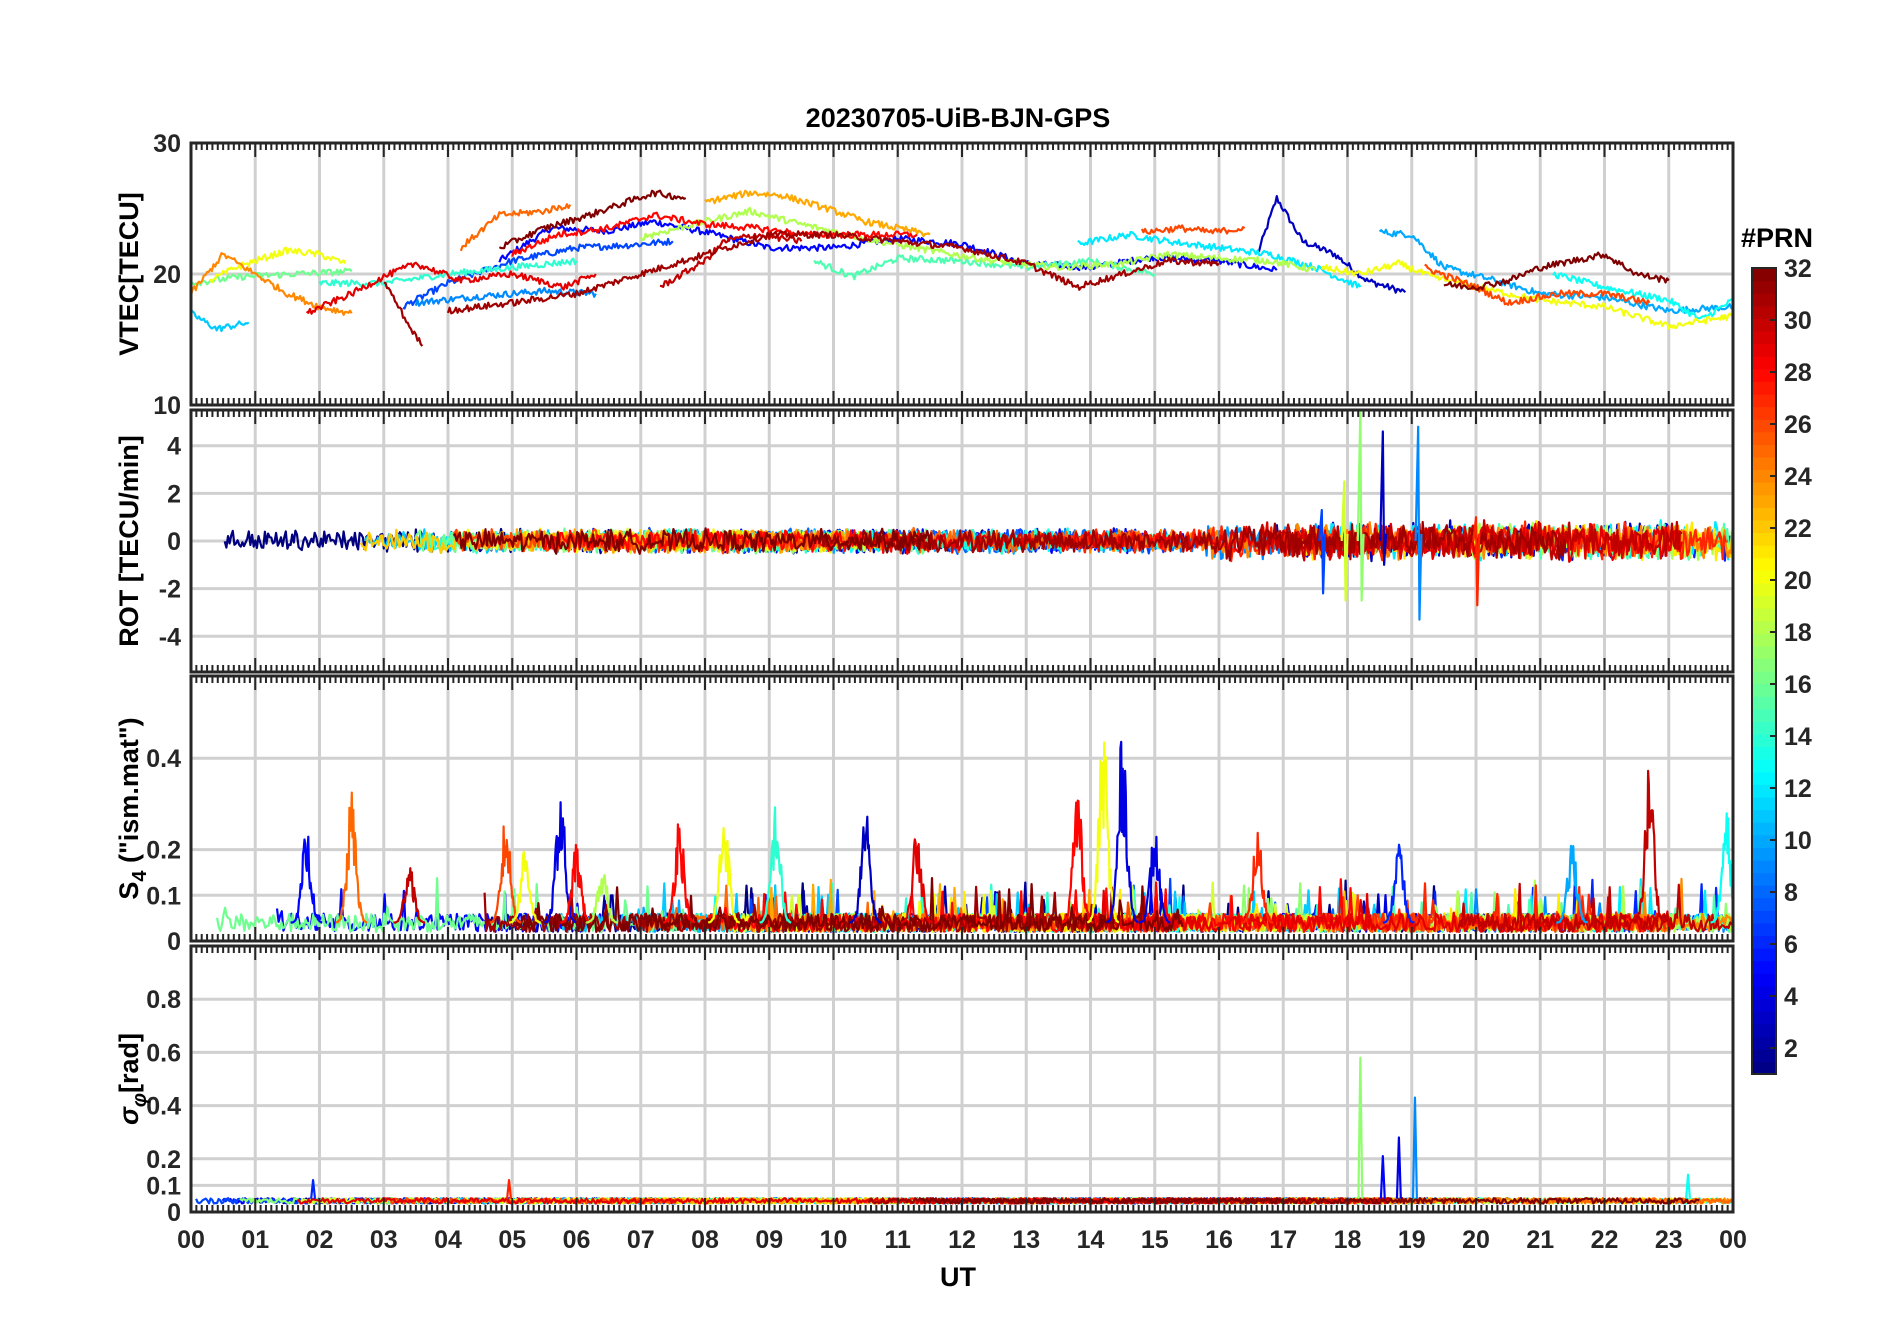 This screenshot has width=1902, height=1330. What do you see at coordinates (1791, 945) in the screenshot?
I see `colorbar-tick-label: 6` at bounding box center [1791, 945].